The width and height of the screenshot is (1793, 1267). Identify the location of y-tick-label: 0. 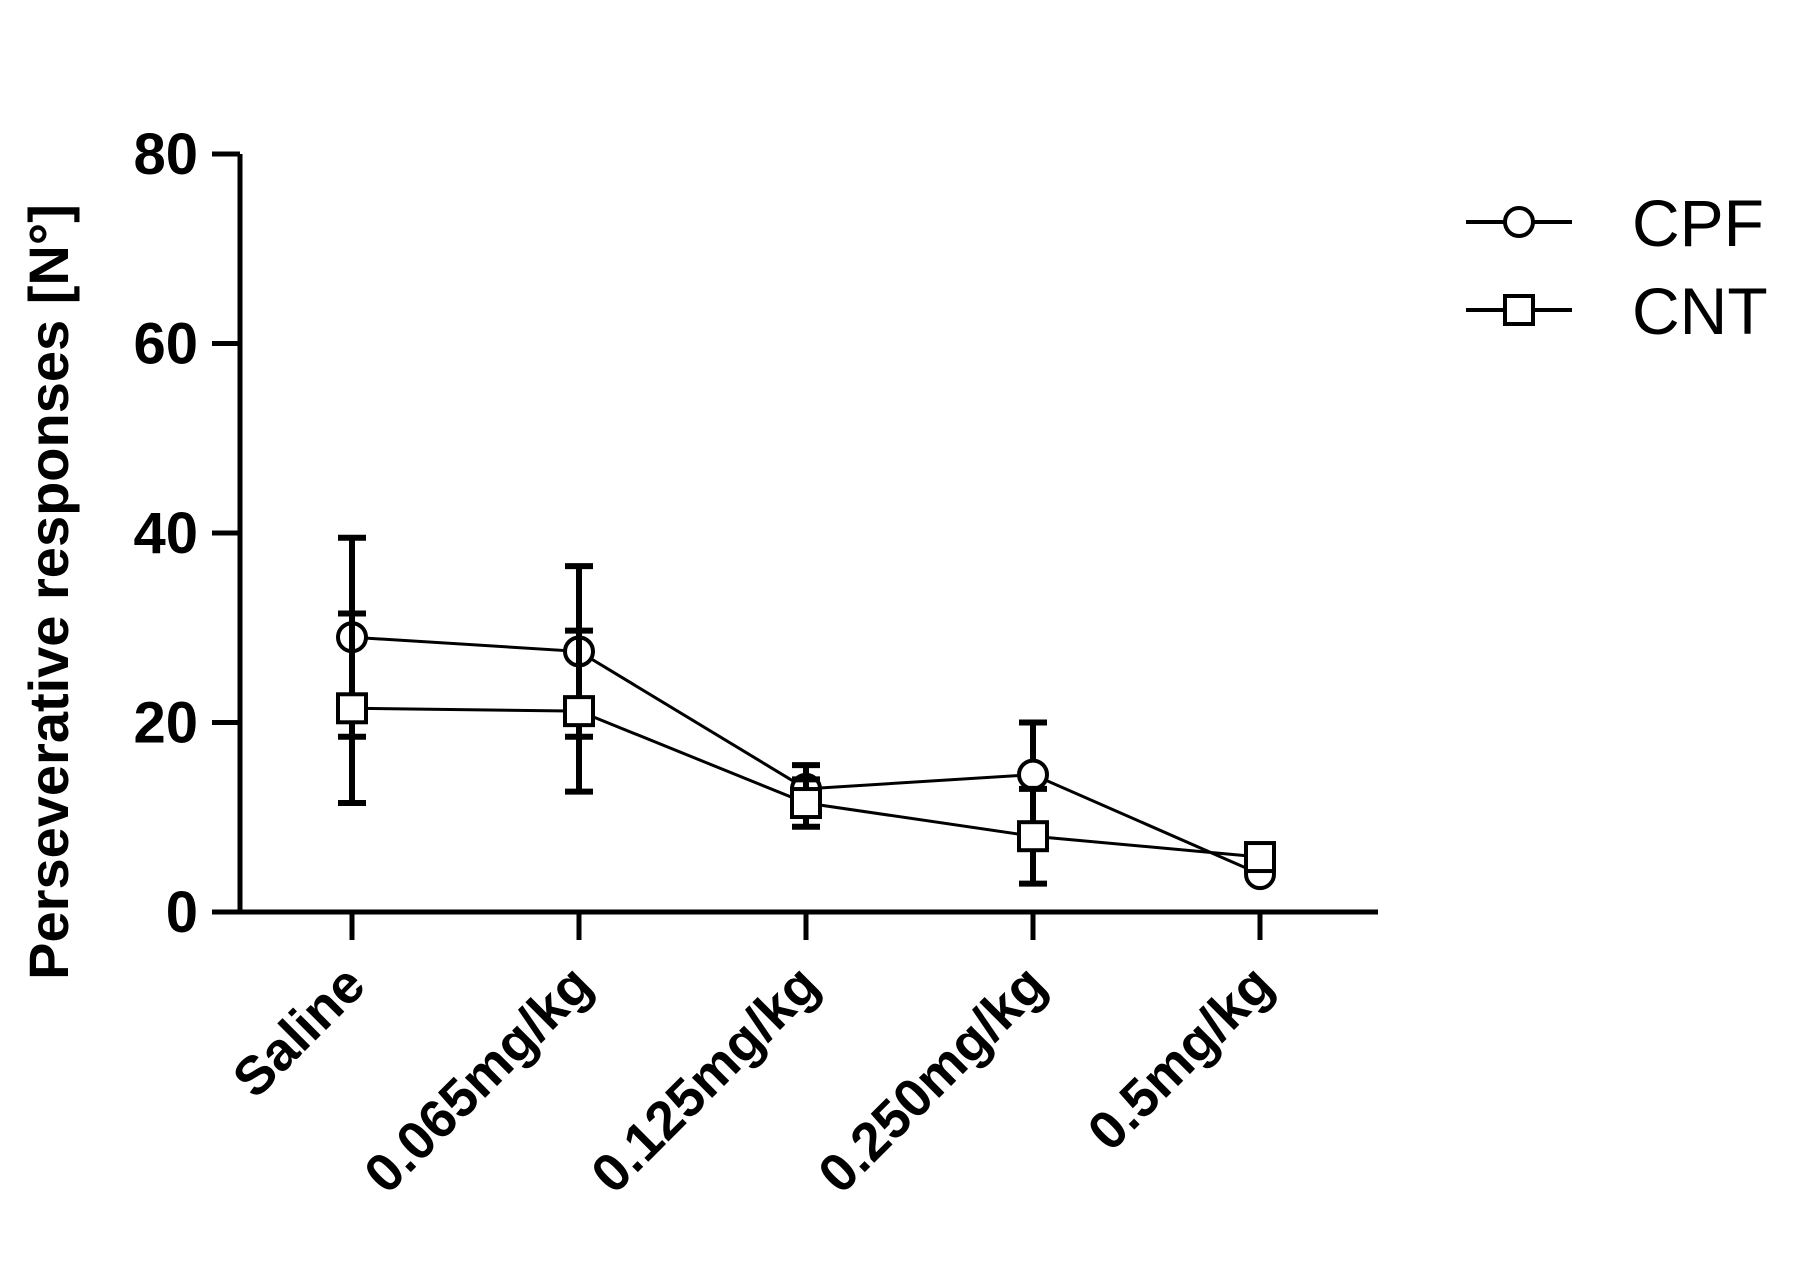
(182, 912).